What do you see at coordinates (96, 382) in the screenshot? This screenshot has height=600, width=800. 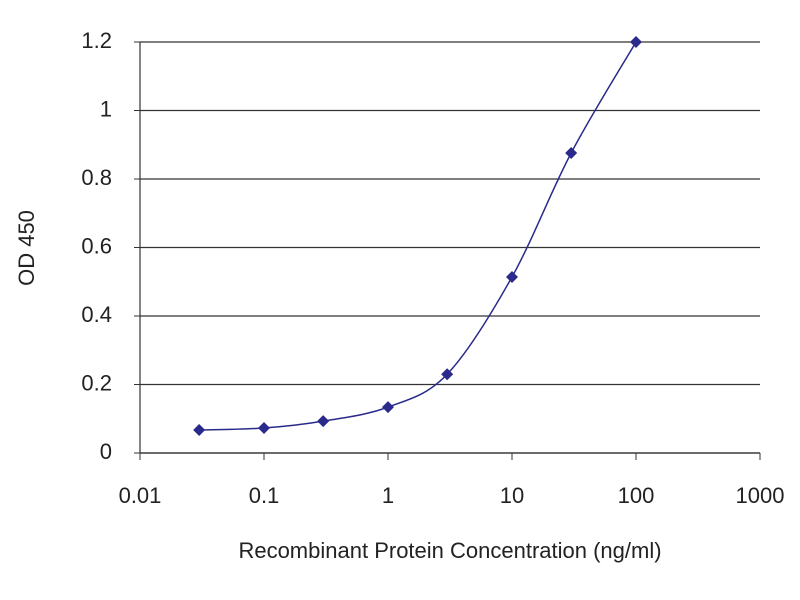 I see `y-tick-label: 0.2` at bounding box center [96, 382].